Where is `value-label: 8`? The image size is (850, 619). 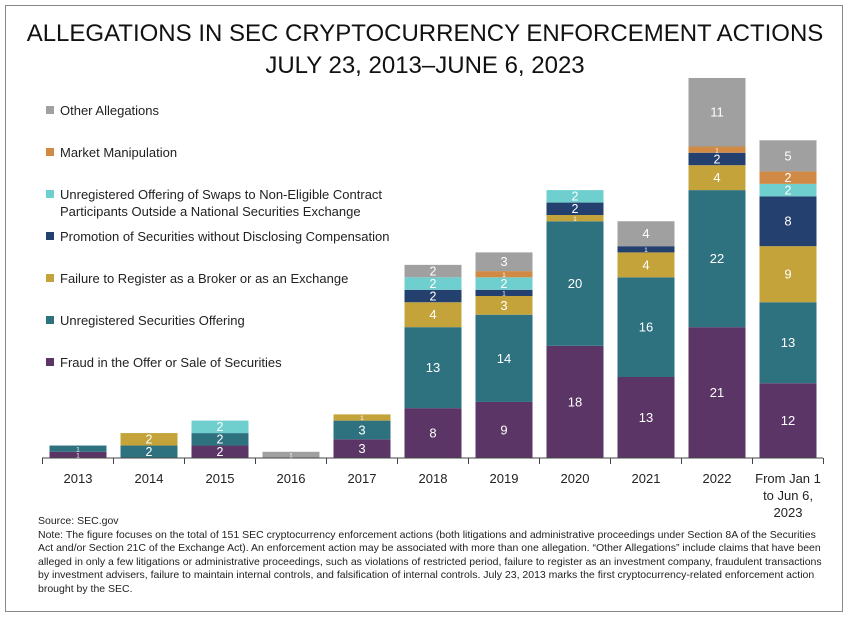
value-label: 8 is located at coordinates (787, 221).